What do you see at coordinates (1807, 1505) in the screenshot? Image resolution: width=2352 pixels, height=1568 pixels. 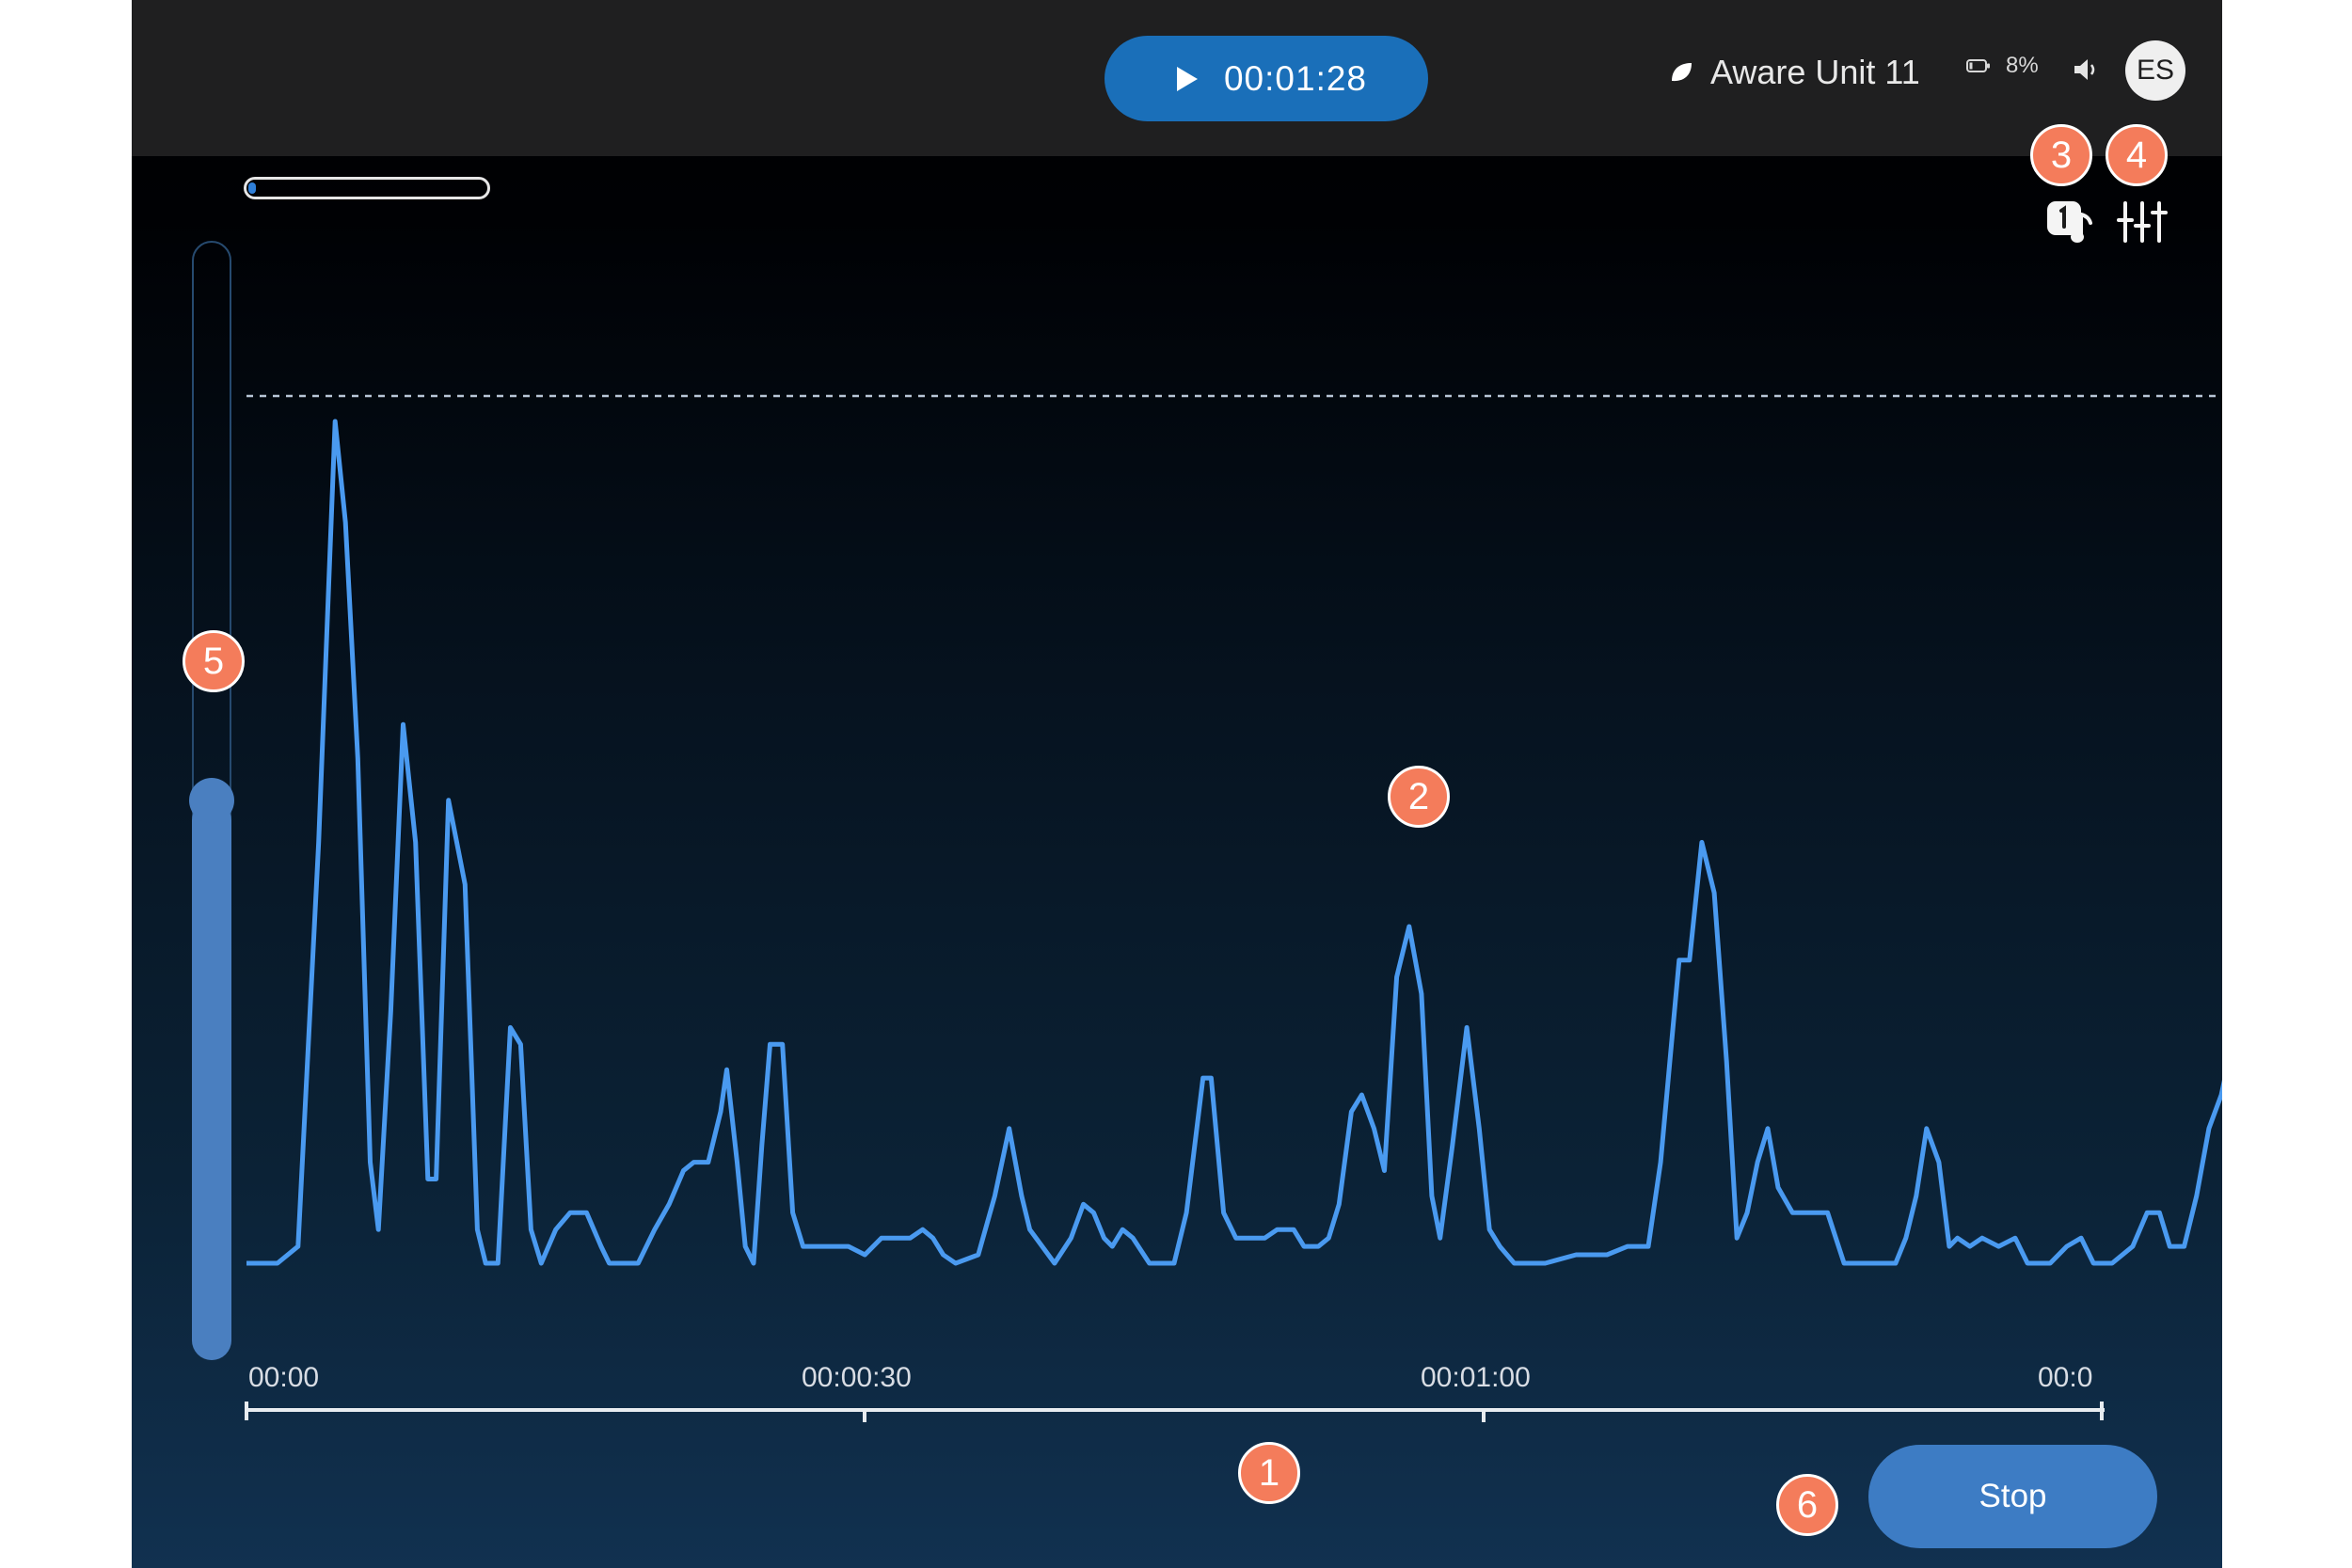 I see `callout-6: 6` at bounding box center [1807, 1505].